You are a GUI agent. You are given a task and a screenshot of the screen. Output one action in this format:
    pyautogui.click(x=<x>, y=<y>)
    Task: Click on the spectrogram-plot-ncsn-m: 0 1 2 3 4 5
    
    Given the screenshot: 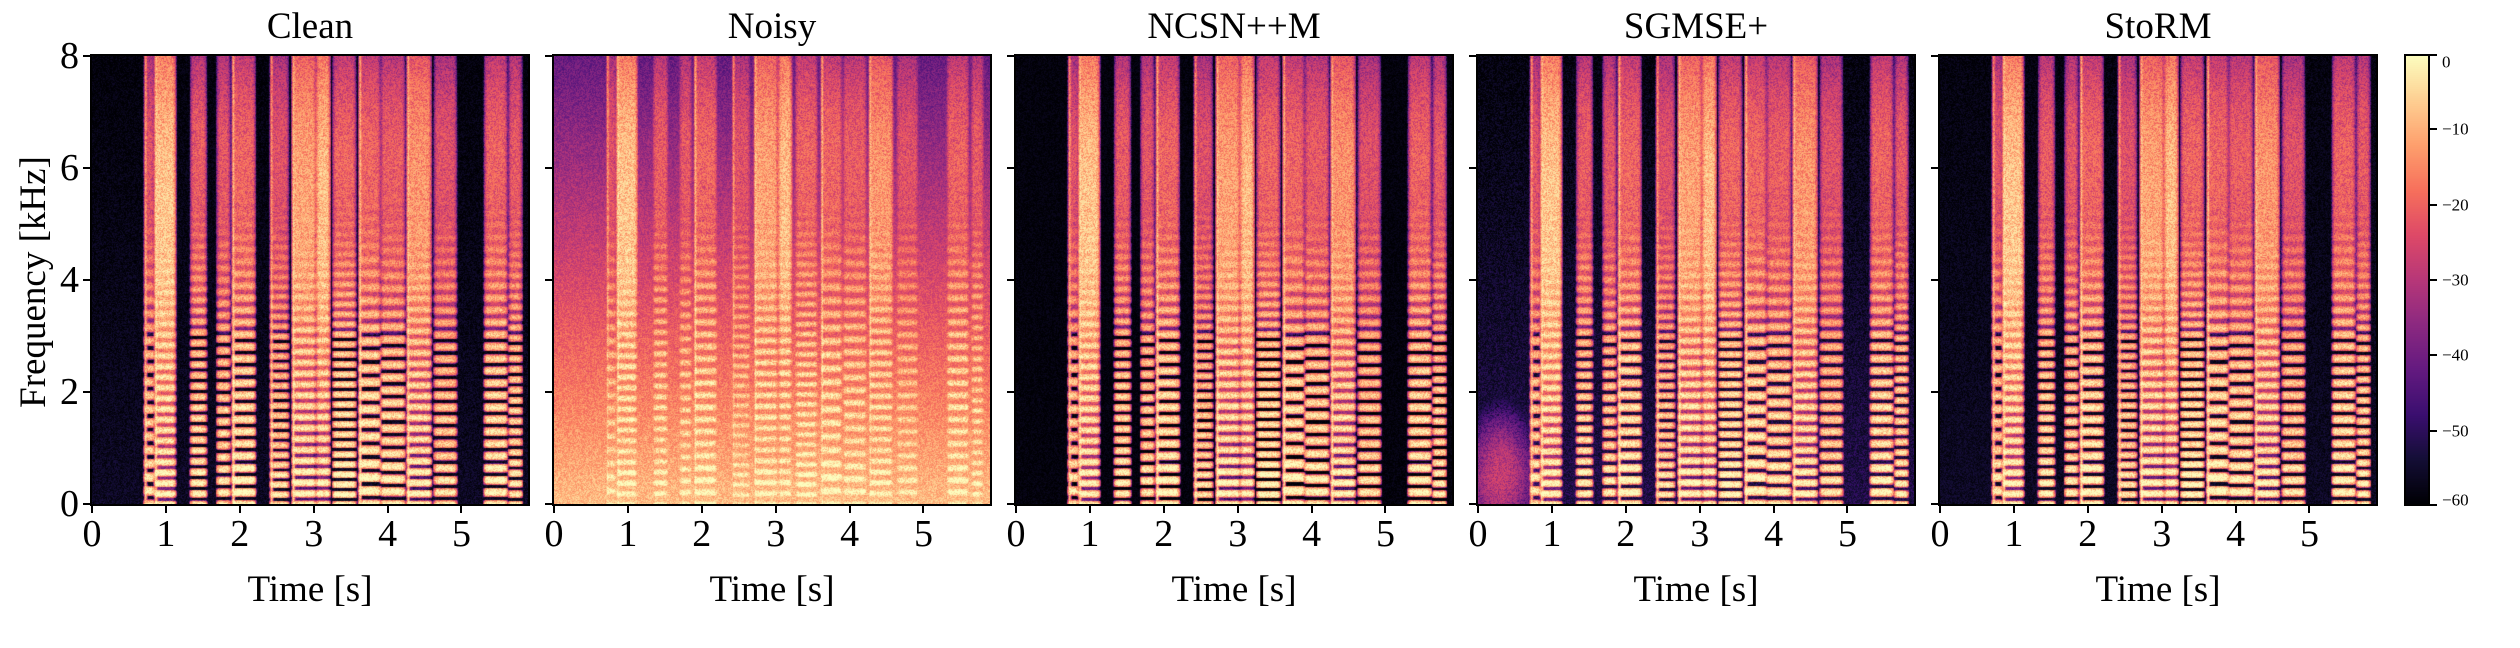 What is the action you would take?
    pyautogui.click(x=1230, y=303)
    